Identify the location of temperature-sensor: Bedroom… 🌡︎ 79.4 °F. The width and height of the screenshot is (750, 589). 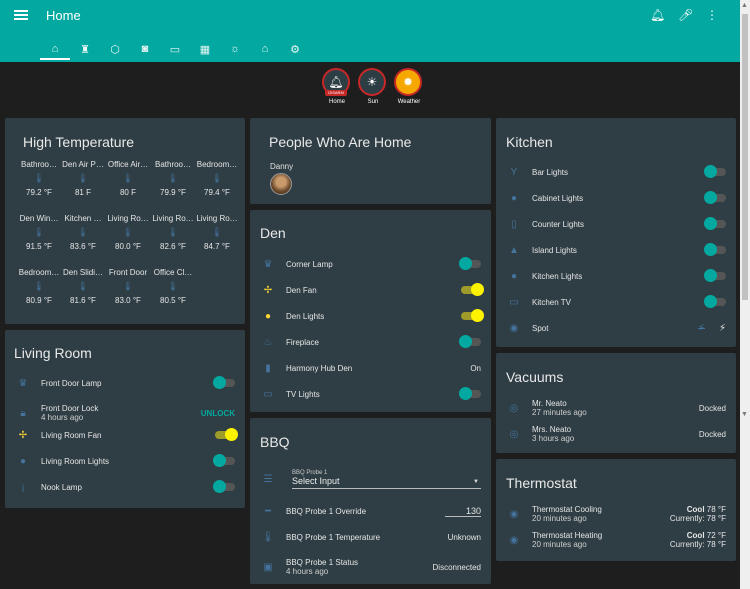
(217, 178).